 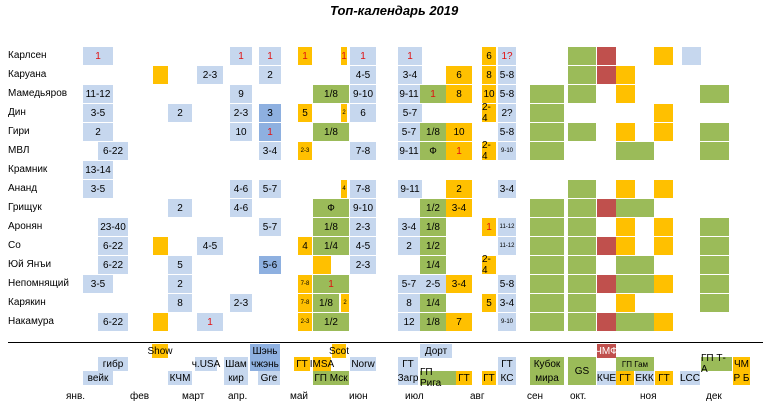 What do you see at coordinates (507, 227) in the screenshot?
I see `result-cell: 11-12` at bounding box center [507, 227].